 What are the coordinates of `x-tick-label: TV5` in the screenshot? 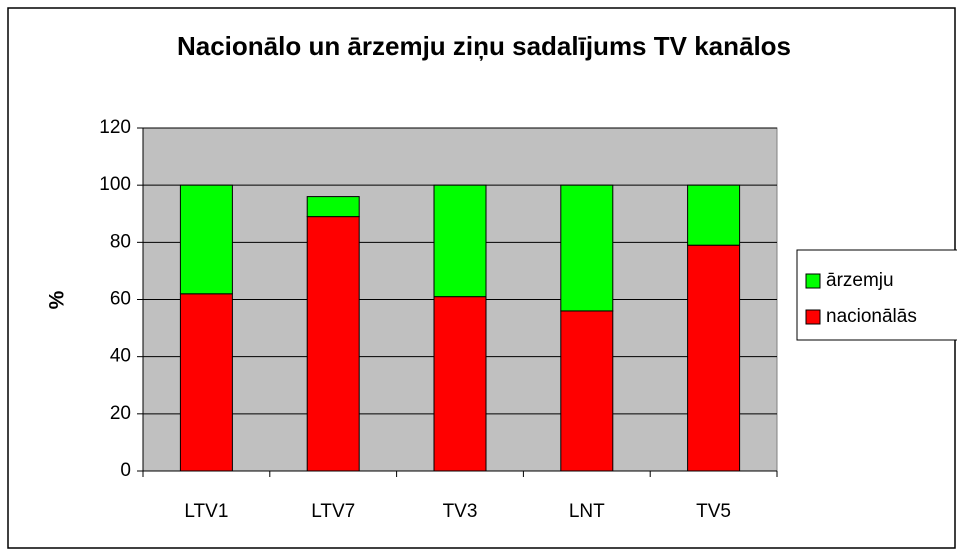 It's located at (713, 511).